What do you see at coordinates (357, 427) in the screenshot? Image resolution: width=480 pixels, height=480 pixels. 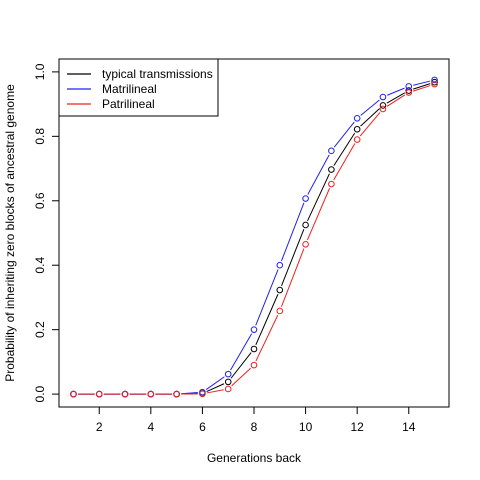 I see `x-tick-label: 12` at bounding box center [357, 427].